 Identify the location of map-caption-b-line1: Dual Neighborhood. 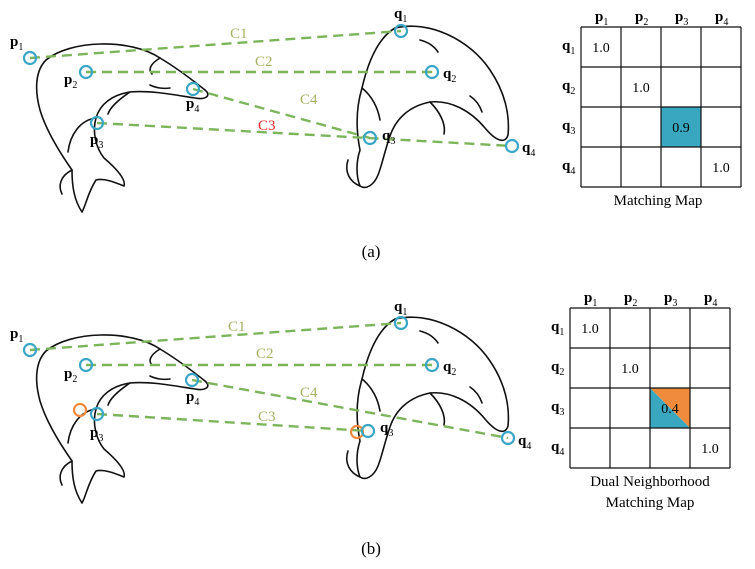
(650, 482).